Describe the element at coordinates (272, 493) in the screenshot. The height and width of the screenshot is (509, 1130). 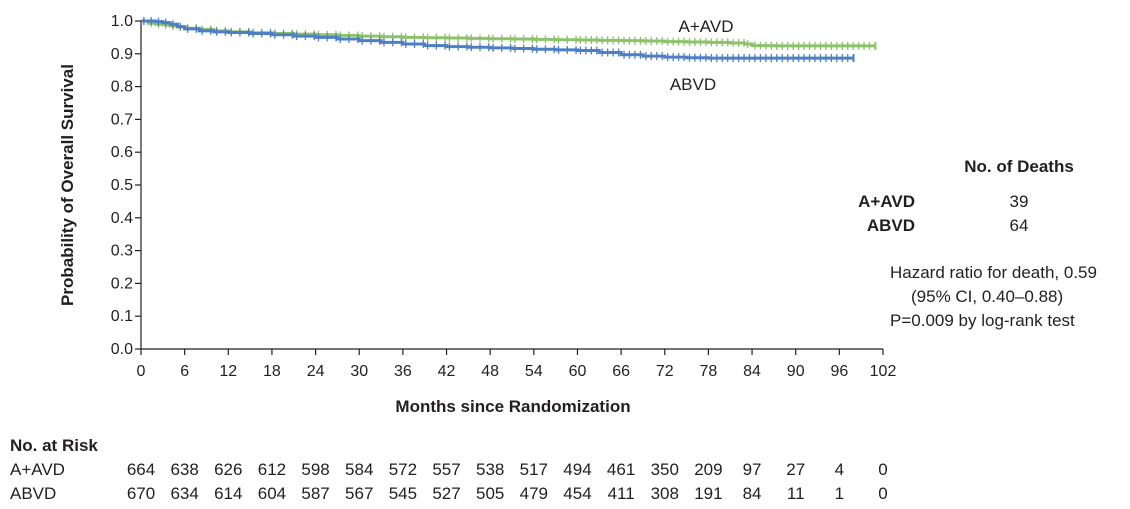
I see `at-risk-value: 604` at that location.